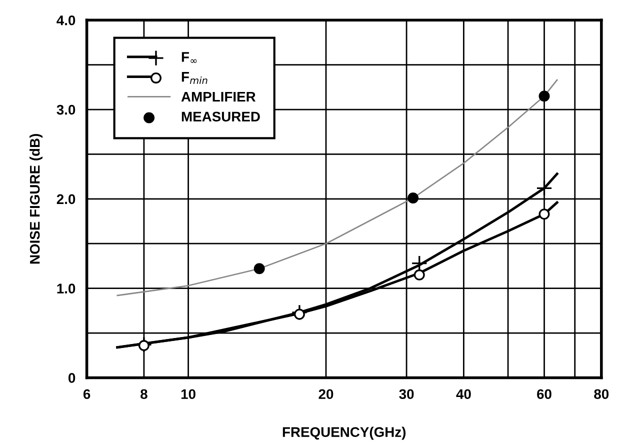  Describe the element at coordinates (326, 394) in the screenshot. I see `x-tick-label: 20` at that location.